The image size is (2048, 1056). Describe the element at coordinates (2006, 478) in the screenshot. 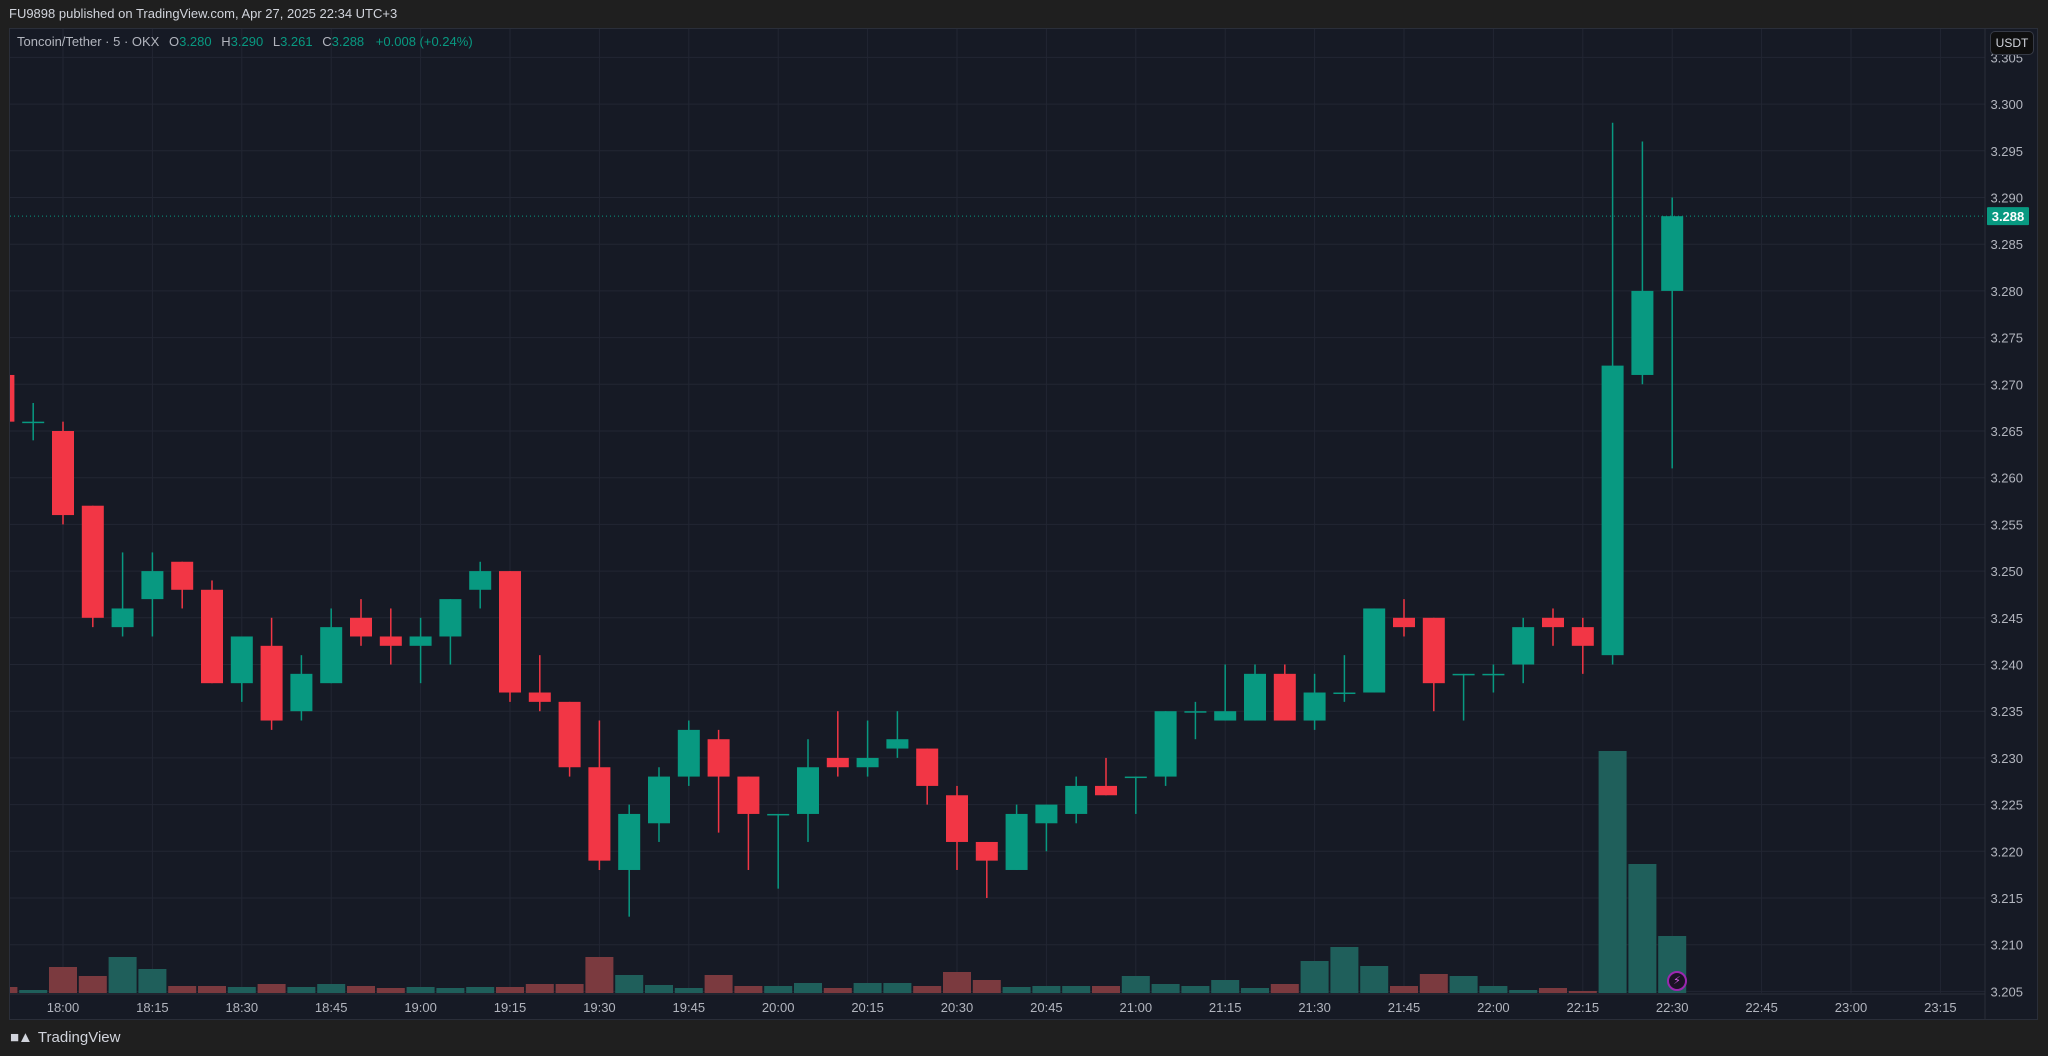

I see `price-tick-label: 3.260` at that location.